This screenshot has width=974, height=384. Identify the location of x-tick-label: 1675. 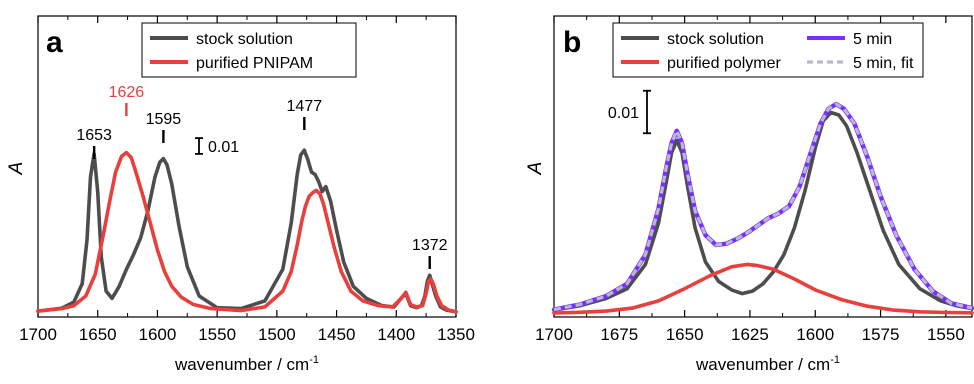
(619, 334).